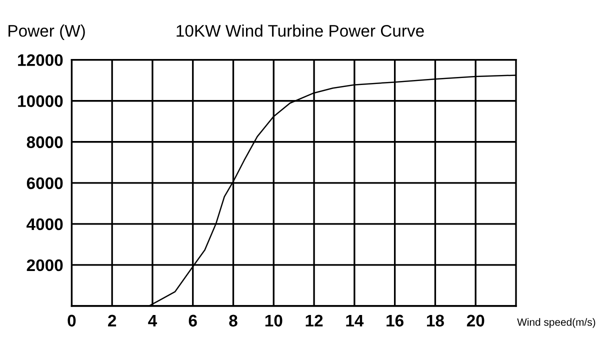 The width and height of the screenshot is (600, 340). I want to click on x-tick-label: 4, so click(153, 320).